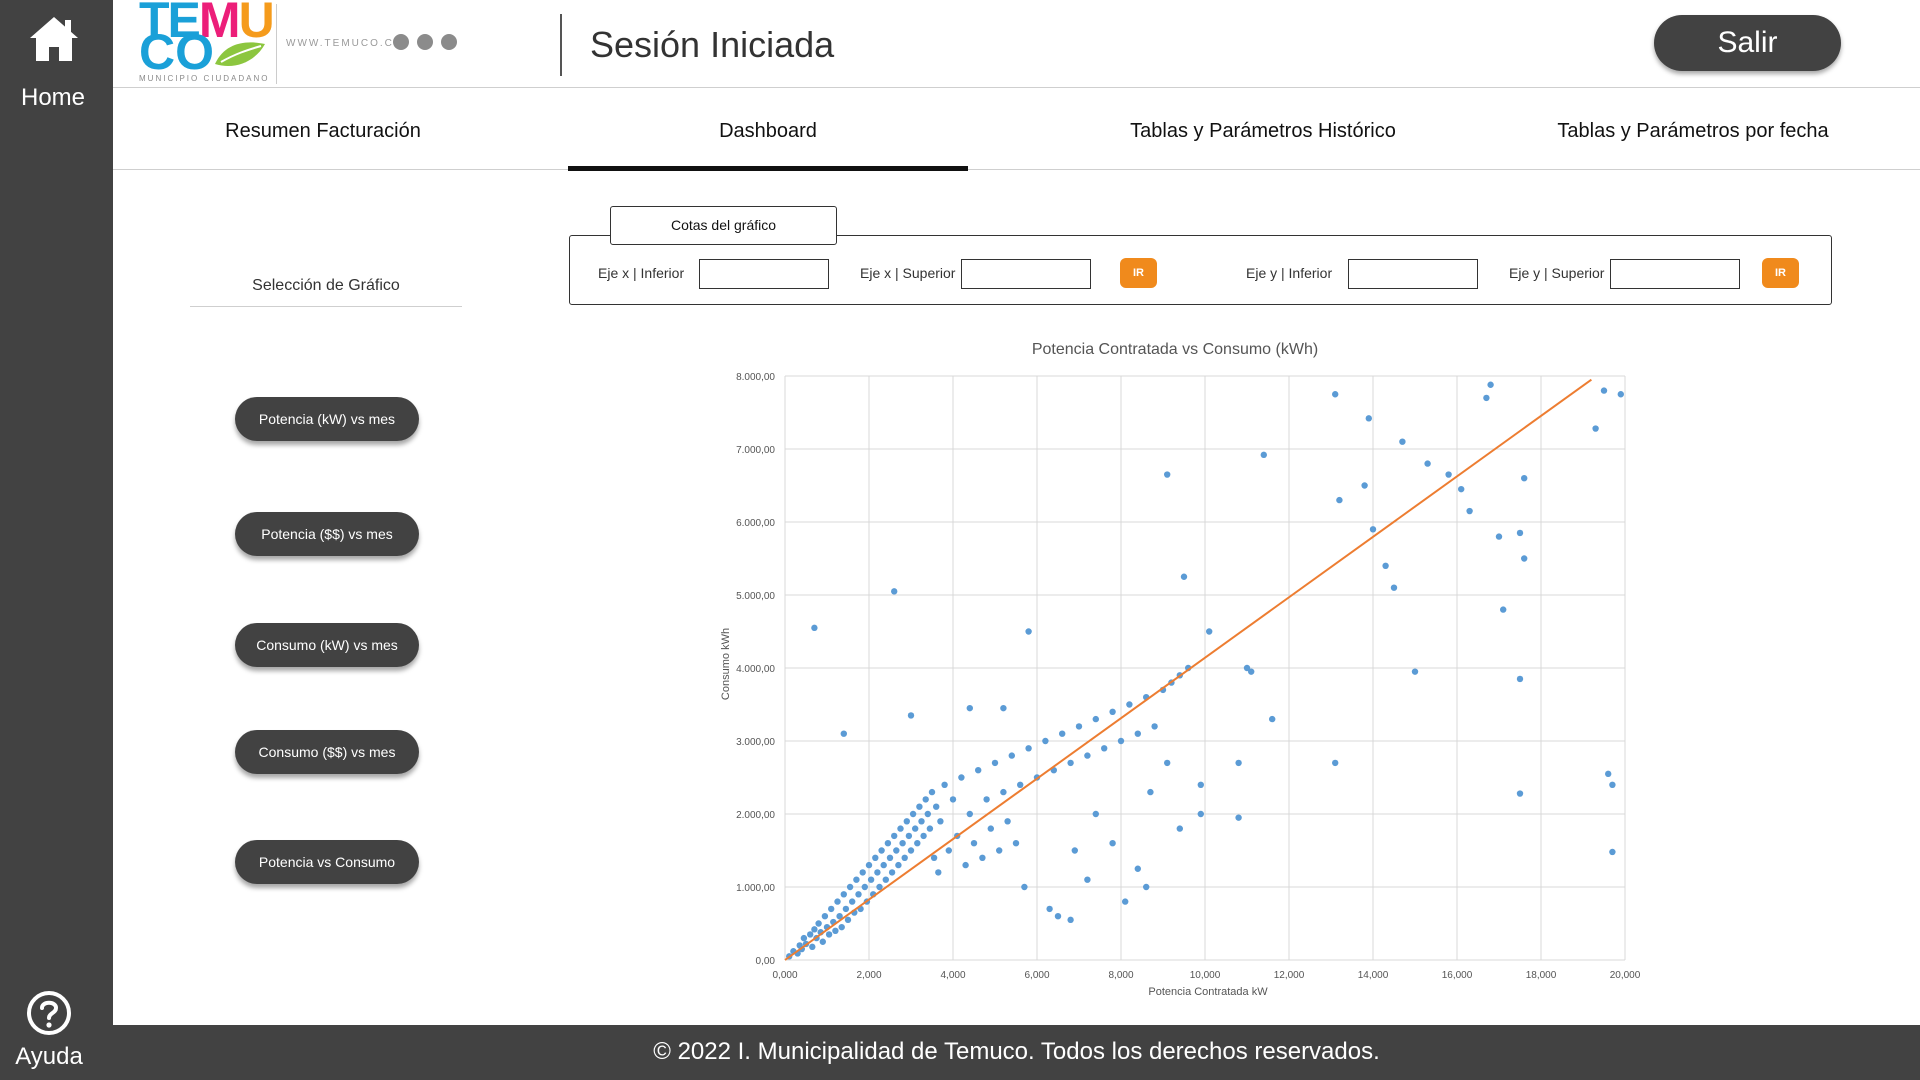 The width and height of the screenshot is (1920, 1080). What do you see at coordinates (425, 42) in the screenshot?
I see `twitter-icon` at bounding box center [425, 42].